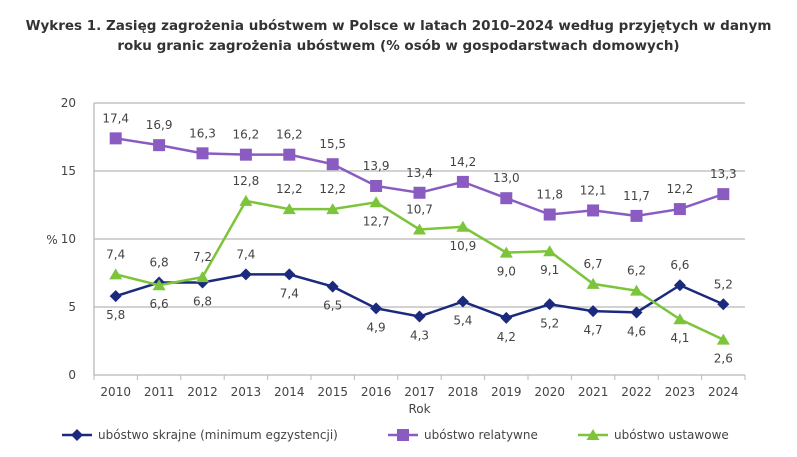 The image size is (797, 457). I want to click on y-tick-label: 10, so click(68, 239).